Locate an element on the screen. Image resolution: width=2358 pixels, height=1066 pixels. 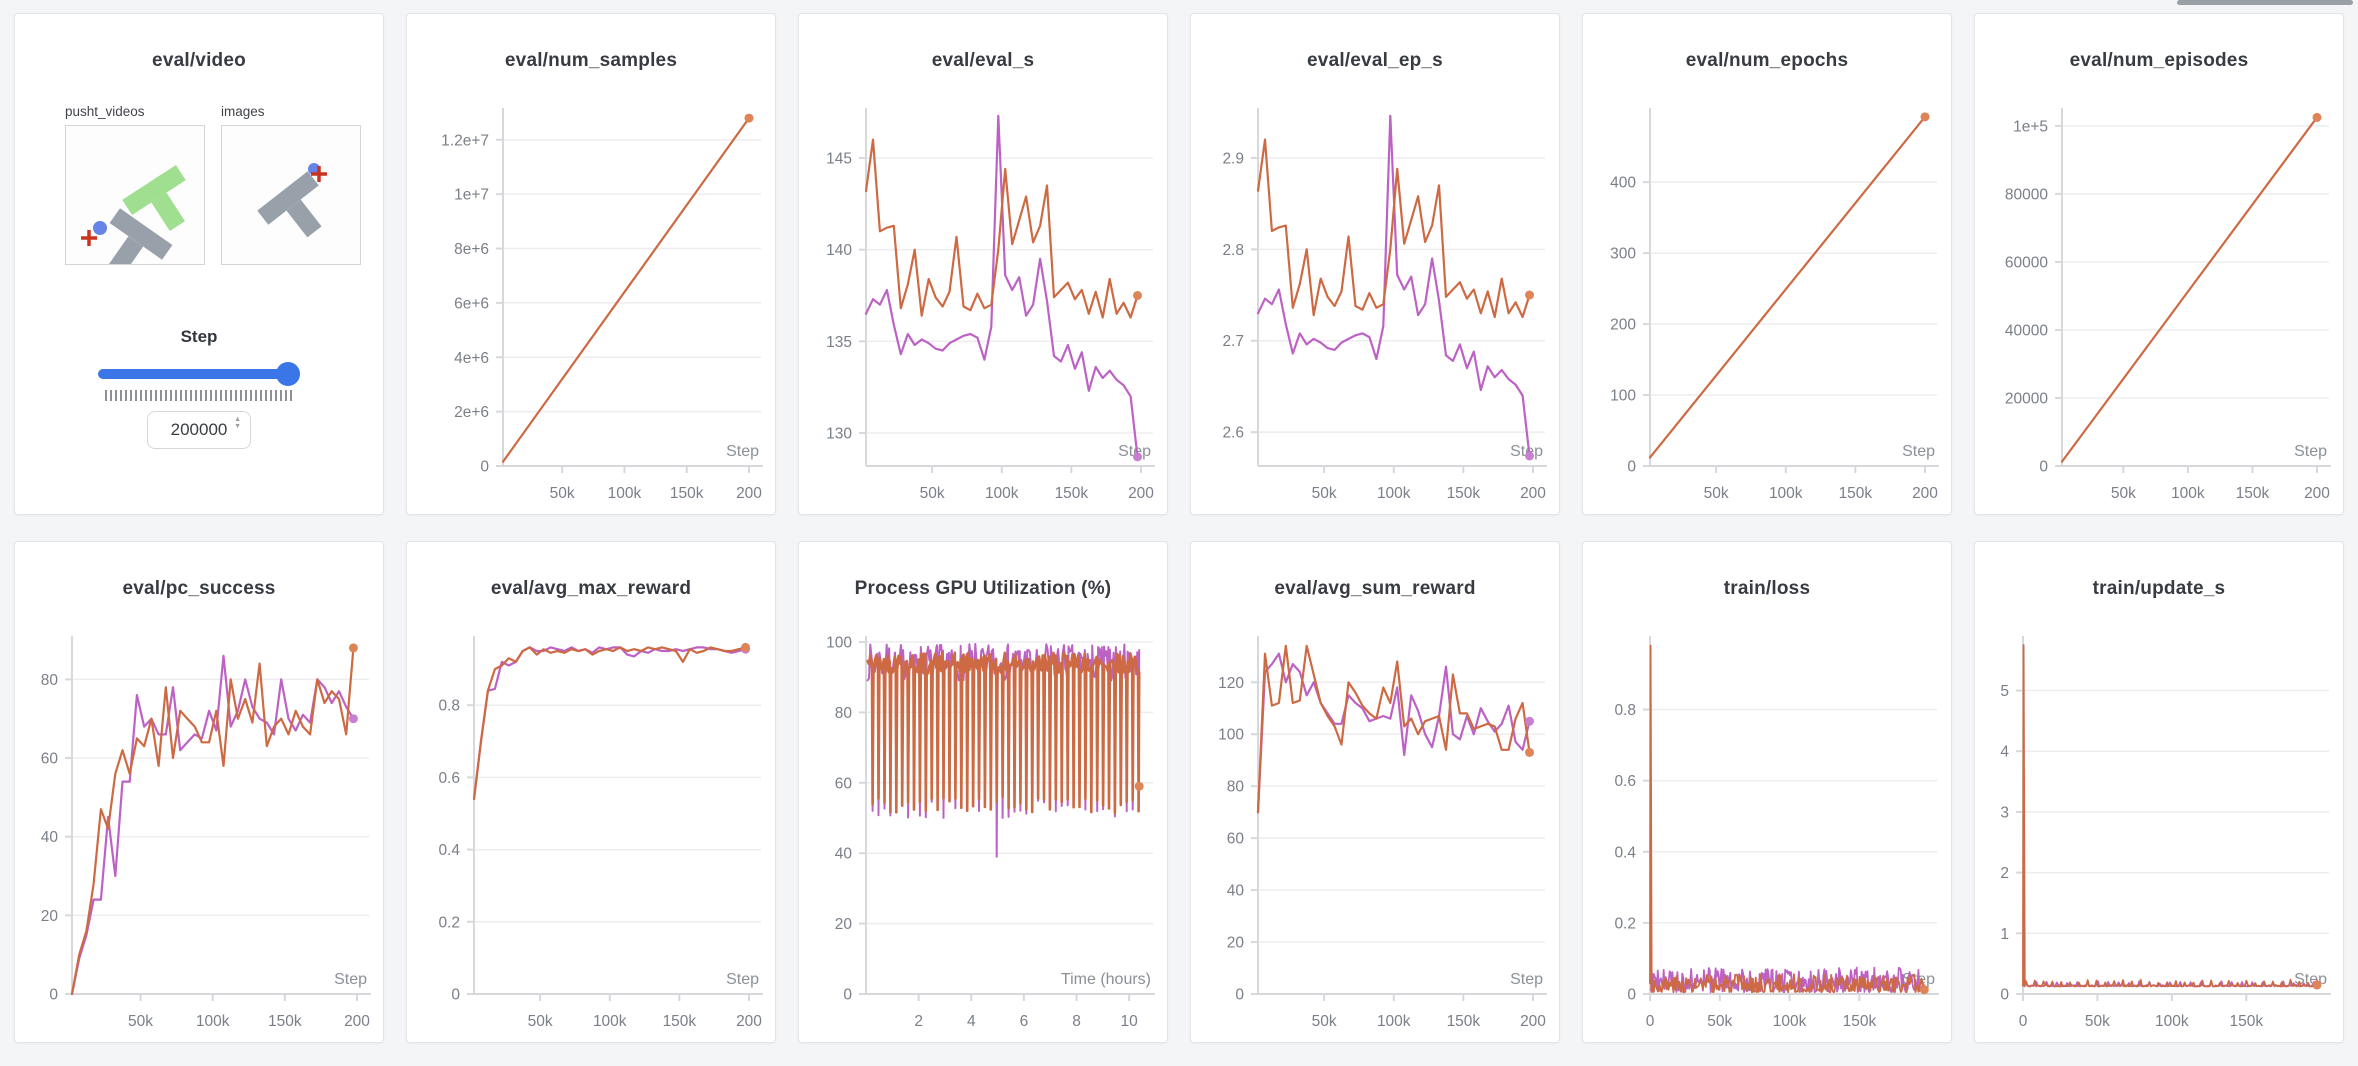
y-tick-label: 0.4 is located at coordinates (1625, 852).